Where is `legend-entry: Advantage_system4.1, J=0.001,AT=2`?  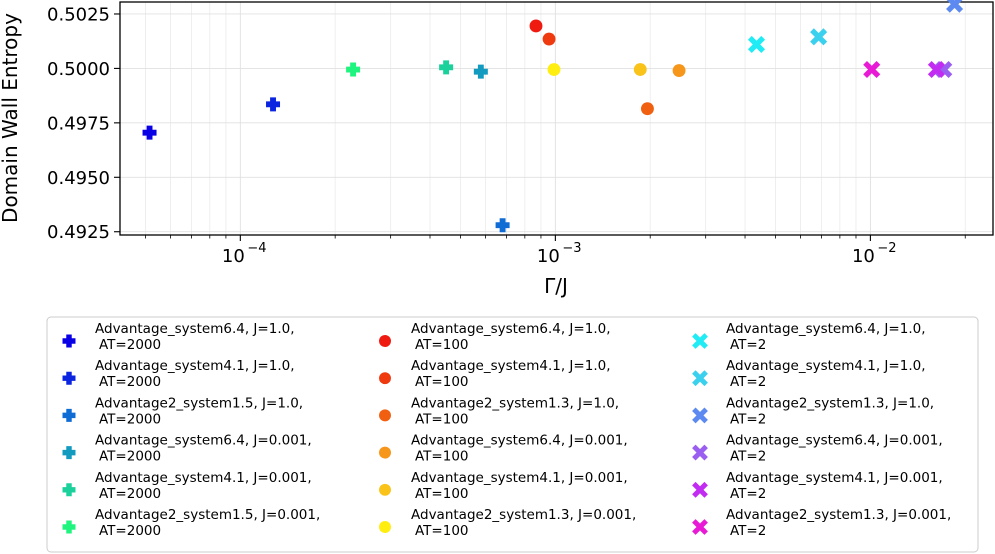 legend-entry: Advantage_system4.1, J=0.001,AT=2 is located at coordinates (817, 486).